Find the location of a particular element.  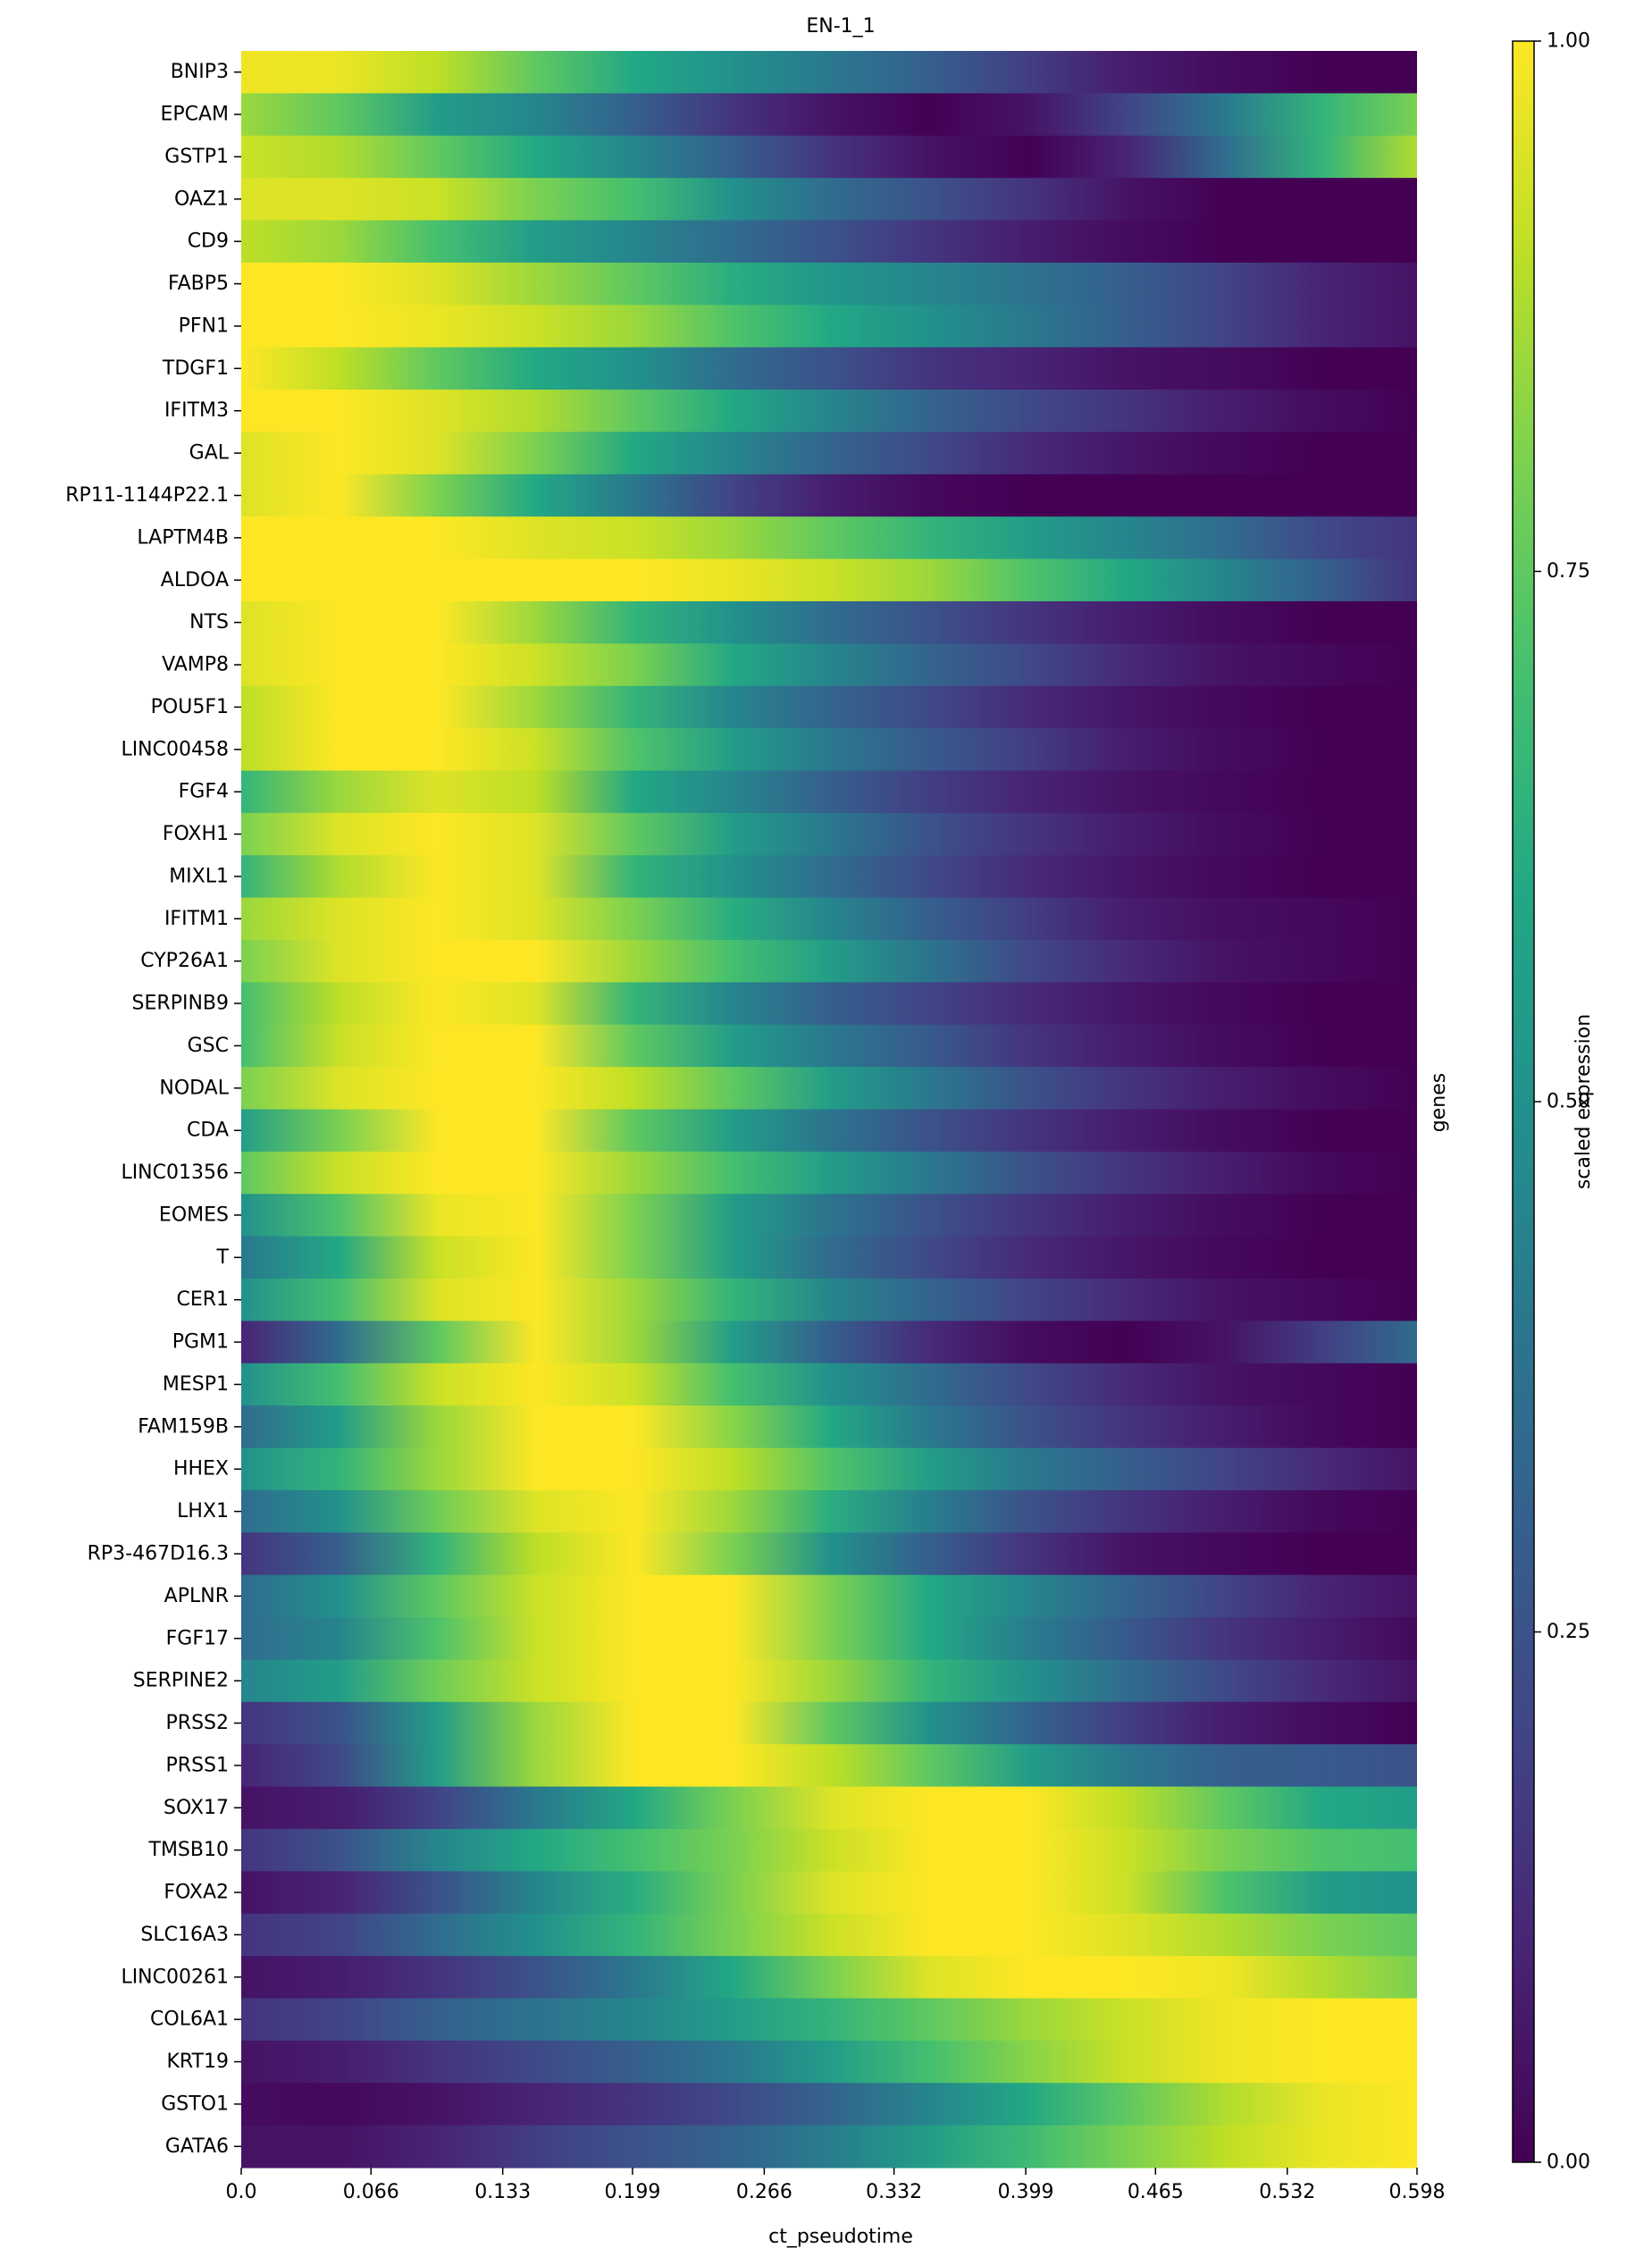

y-tick-label: FAM159B is located at coordinates (183, 1426).